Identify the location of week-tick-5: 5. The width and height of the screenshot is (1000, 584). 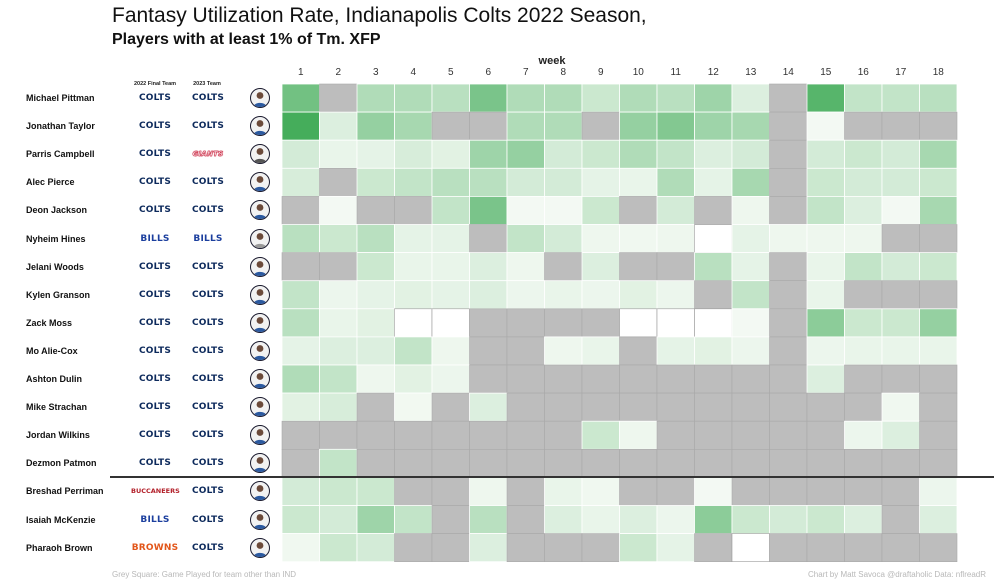
(450, 72).